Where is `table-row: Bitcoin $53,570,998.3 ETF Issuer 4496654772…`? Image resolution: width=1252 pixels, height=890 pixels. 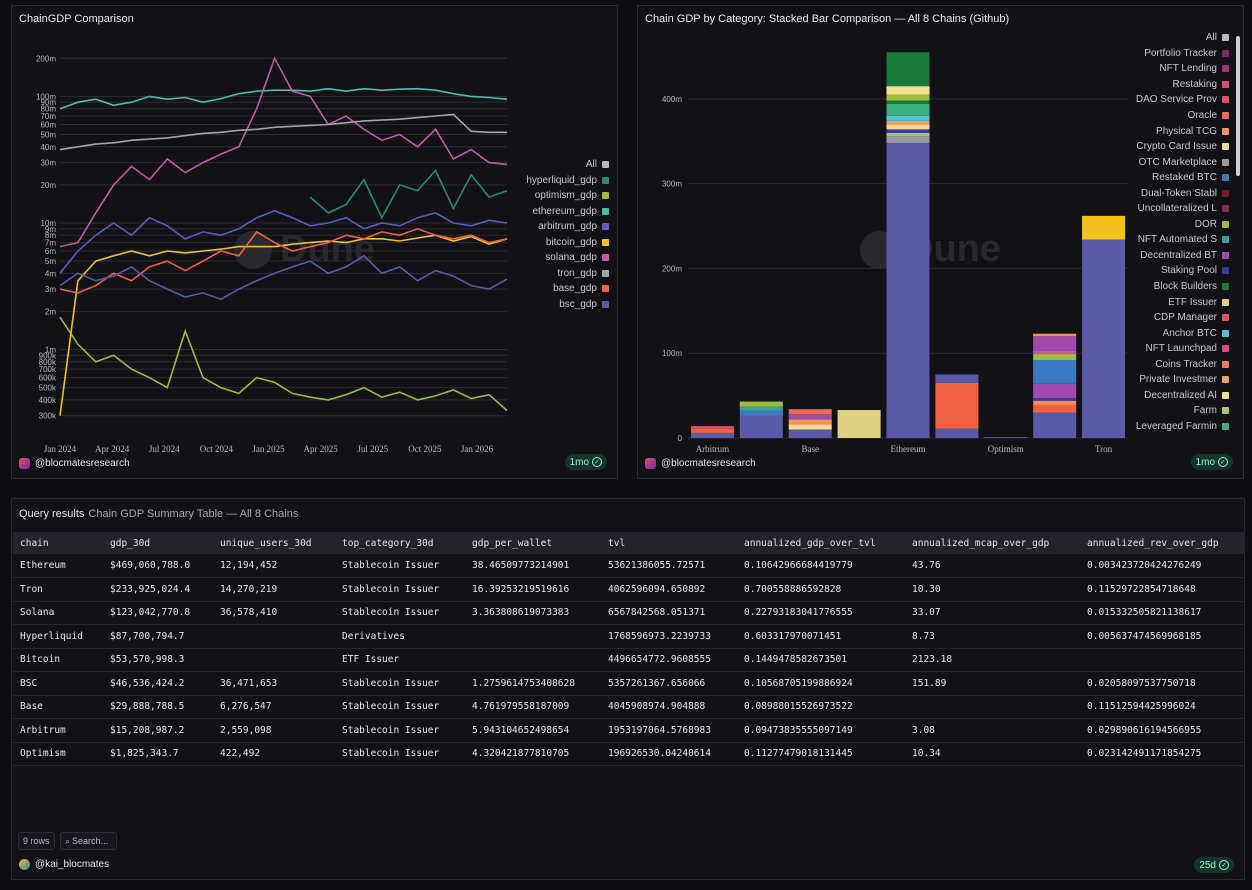
table-row: Bitcoin $53,570,998.3 ETF Issuer 4496654772… is located at coordinates (629, 660).